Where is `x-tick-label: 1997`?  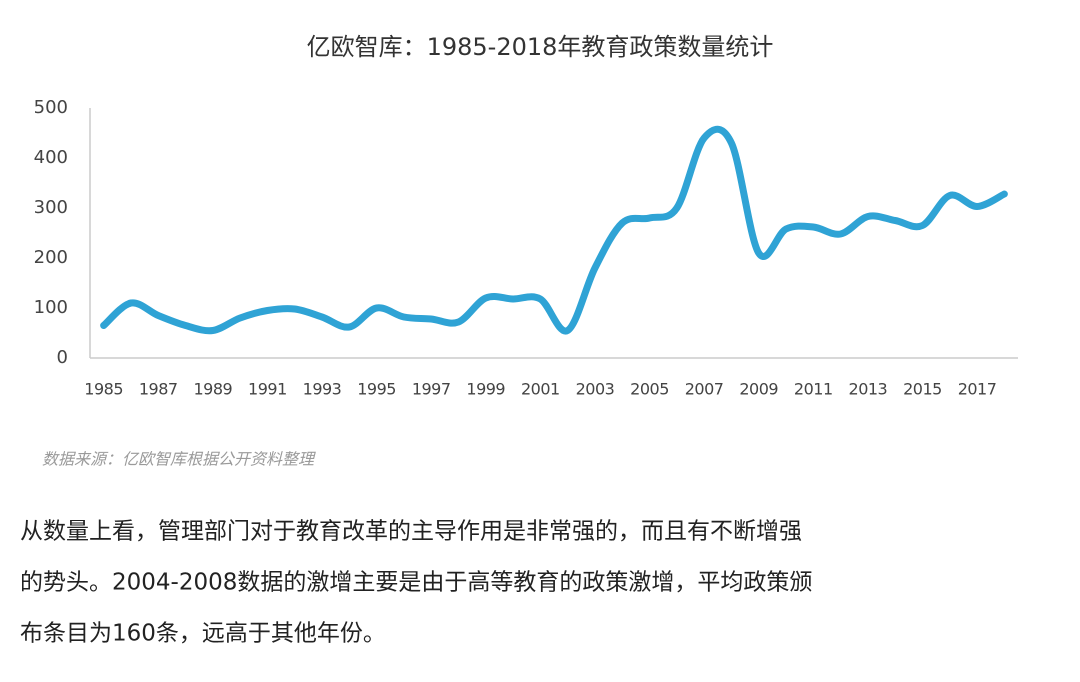
x-tick-label: 1997 is located at coordinates (431, 389).